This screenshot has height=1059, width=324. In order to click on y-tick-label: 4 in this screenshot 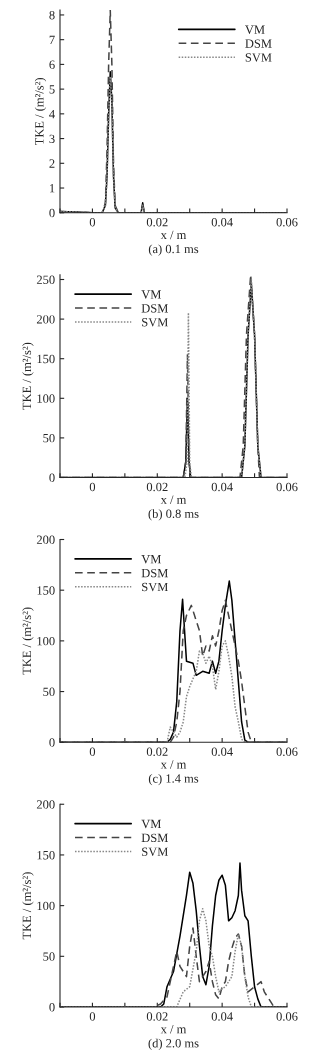, I will do `click(52, 114)`.